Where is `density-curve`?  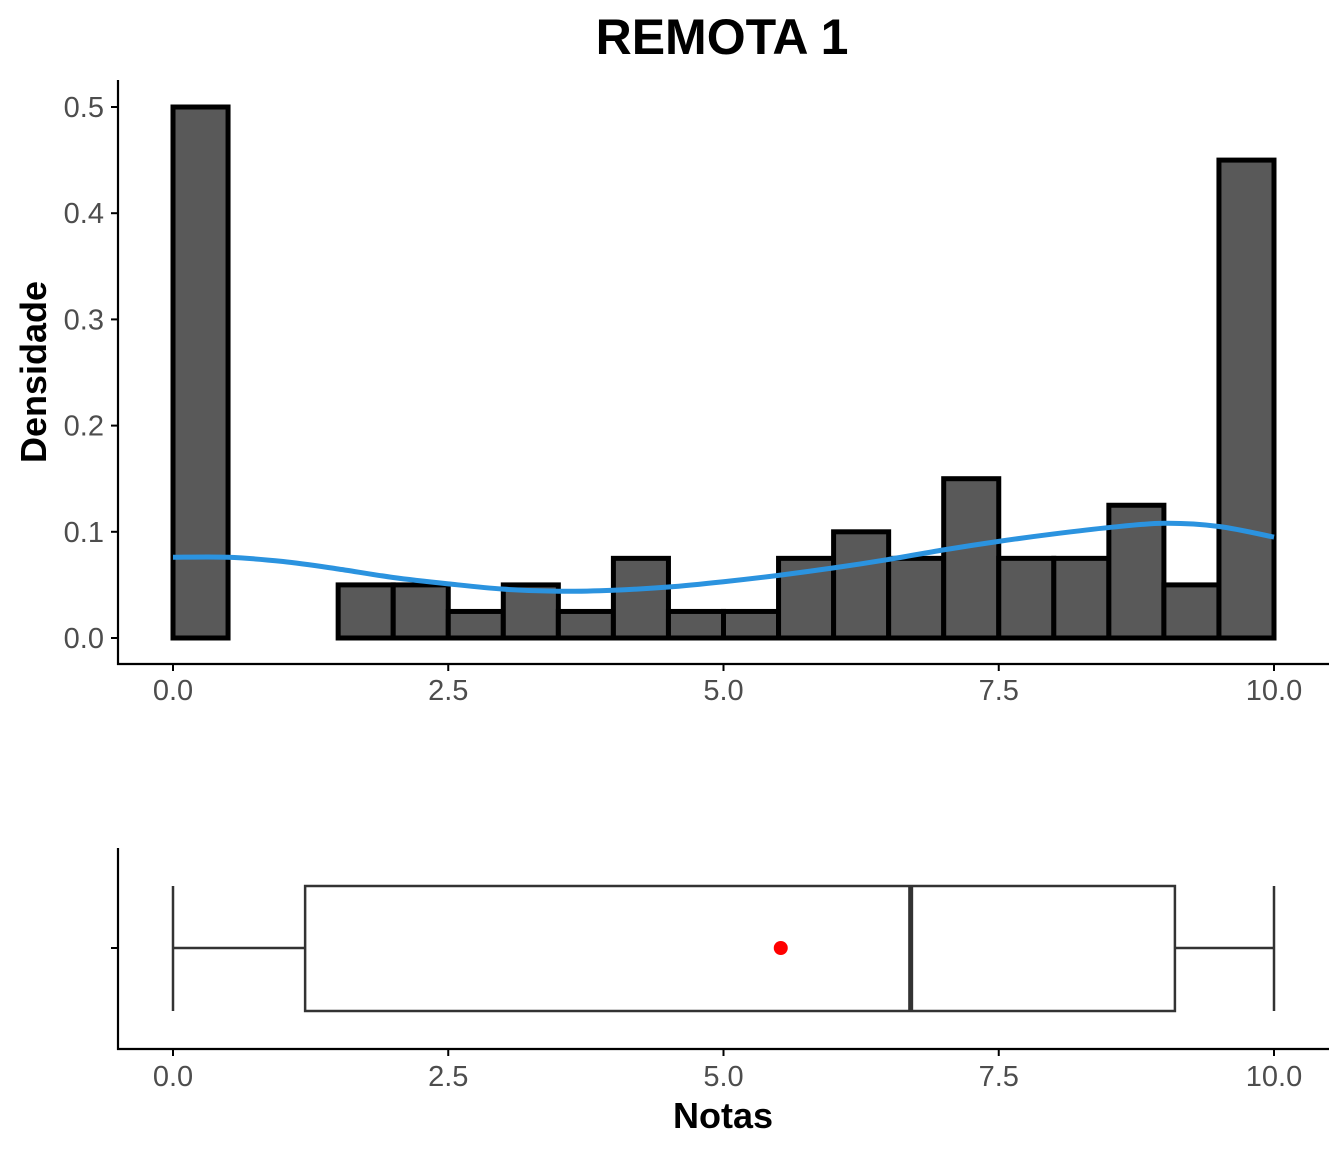 density-curve is located at coordinates (723, 557).